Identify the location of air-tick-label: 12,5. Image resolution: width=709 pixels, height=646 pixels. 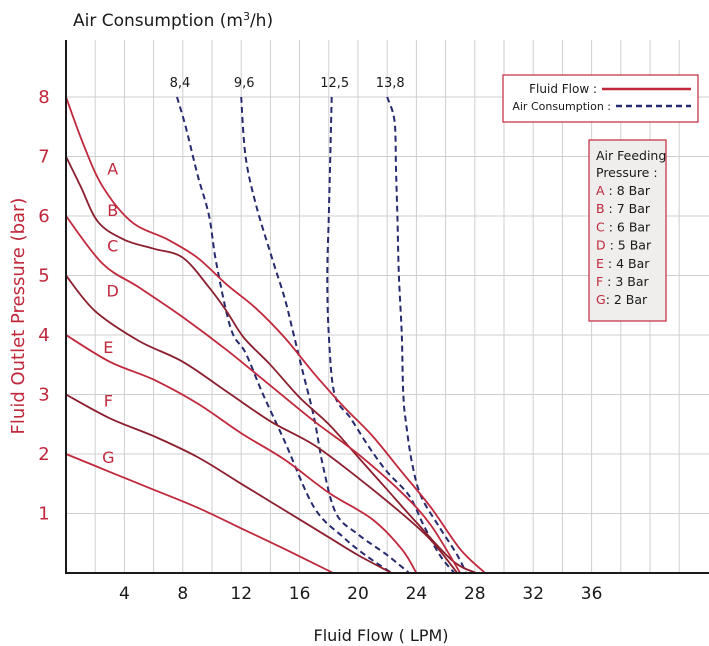
(334, 83).